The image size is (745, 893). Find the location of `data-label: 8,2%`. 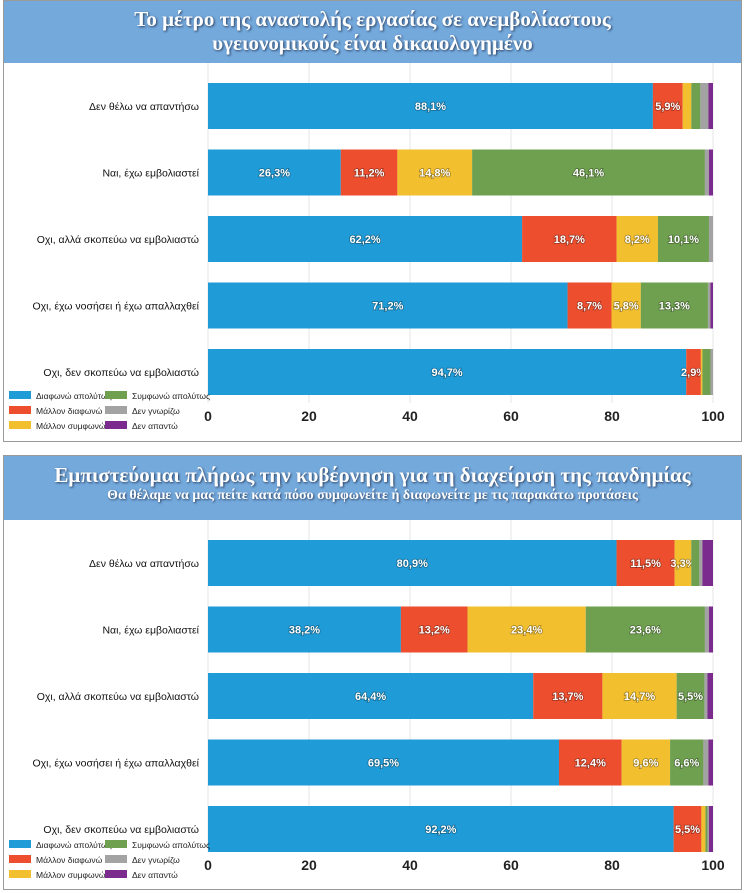

data-label: 8,2% is located at coordinates (637, 240).